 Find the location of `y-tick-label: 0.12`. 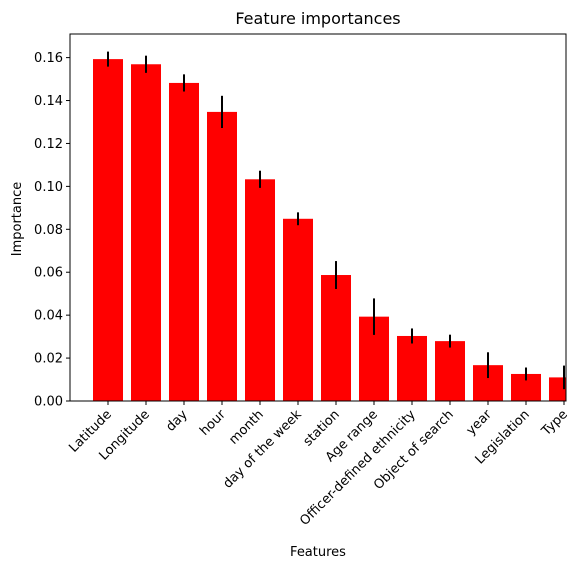

y-tick-label: 0.12 is located at coordinates (48, 144).